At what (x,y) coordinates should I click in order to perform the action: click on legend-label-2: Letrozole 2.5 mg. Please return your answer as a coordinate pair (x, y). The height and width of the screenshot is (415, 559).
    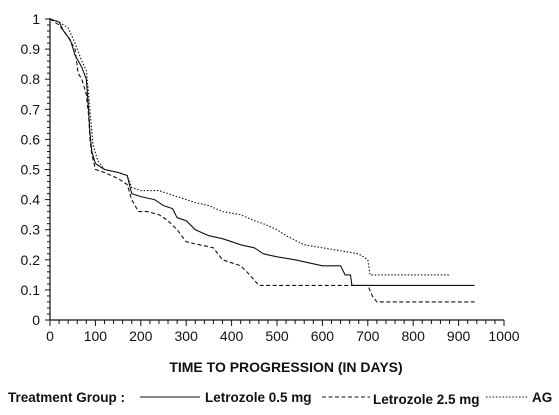
    Looking at the image, I should click on (426, 399).